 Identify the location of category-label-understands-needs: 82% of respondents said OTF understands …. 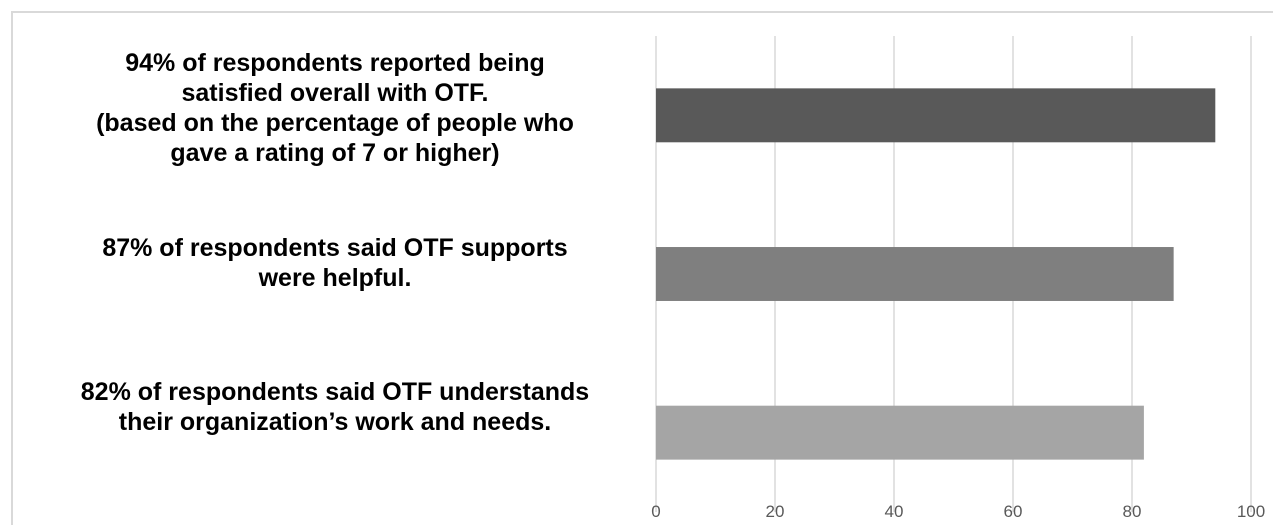
(335, 407).